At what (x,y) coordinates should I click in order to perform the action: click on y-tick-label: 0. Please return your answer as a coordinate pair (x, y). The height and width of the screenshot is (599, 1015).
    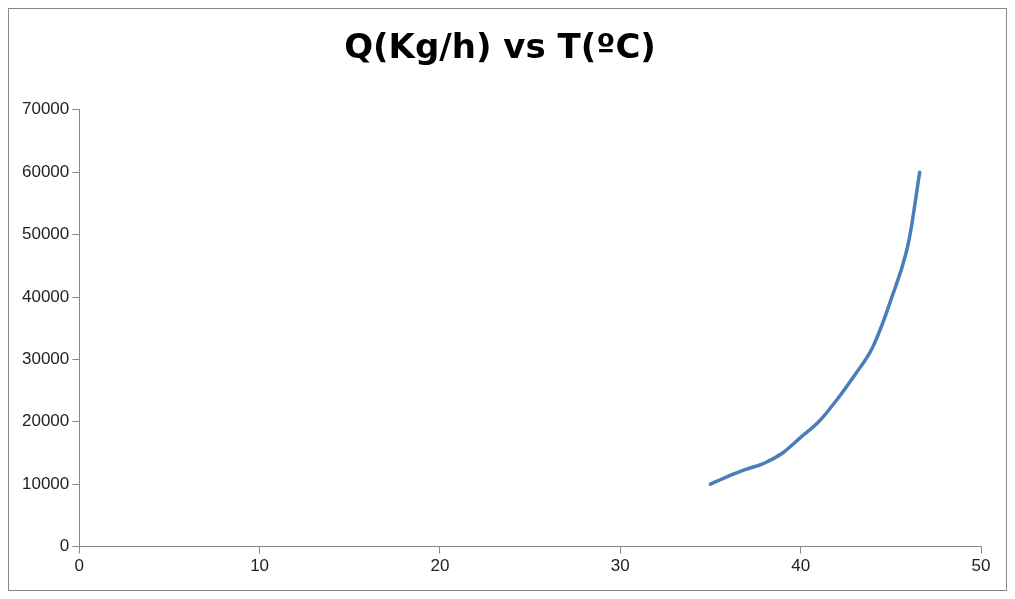
    Looking at the image, I should click on (64, 546).